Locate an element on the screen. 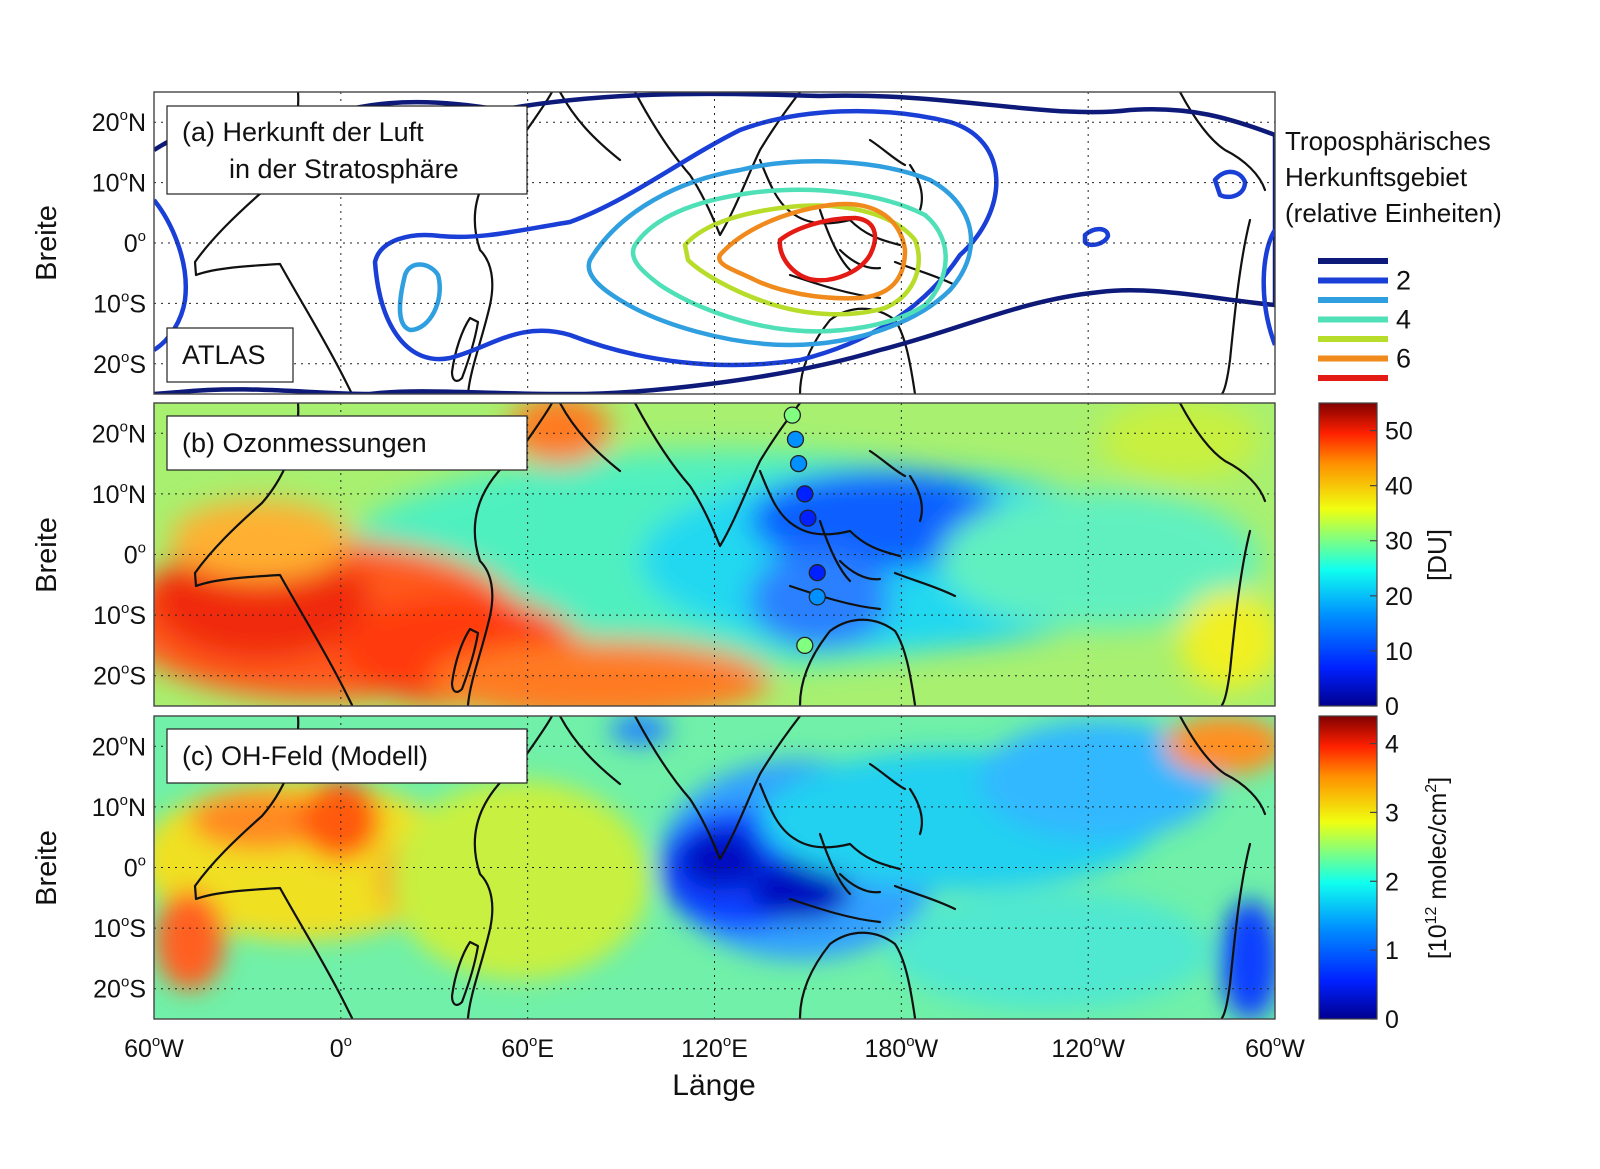 This screenshot has width=1600, height=1169. colorbar-tick-label: 30 is located at coordinates (1399, 542).